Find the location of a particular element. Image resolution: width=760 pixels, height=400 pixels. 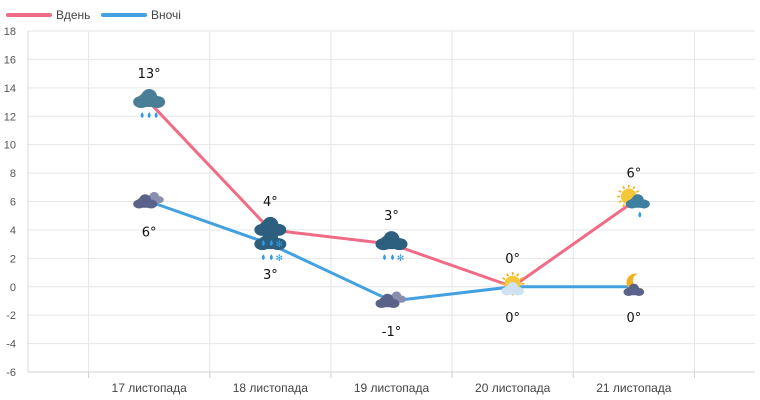

legend-label: Вдень is located at coordinates (73, 15).